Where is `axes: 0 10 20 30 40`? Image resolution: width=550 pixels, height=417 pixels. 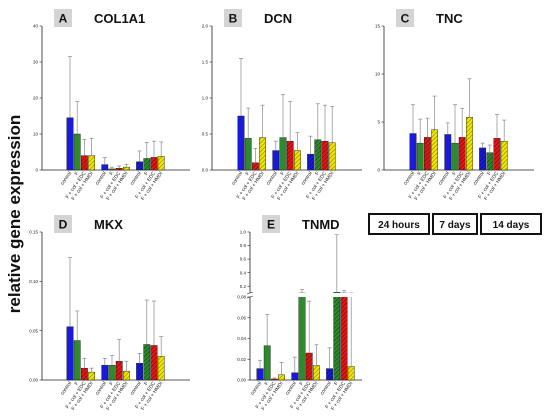
axes: 0 10 20 30 40 is located at coordinates (111, 98).